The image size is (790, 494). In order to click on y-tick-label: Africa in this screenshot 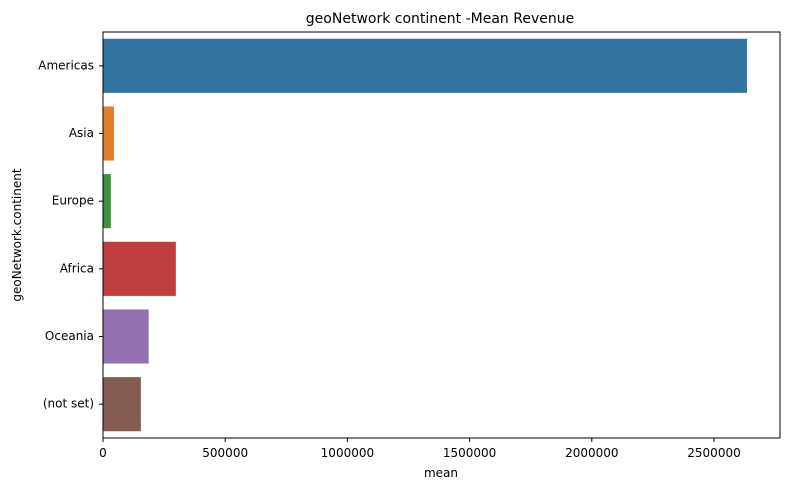, I will do `click(77, 268)`.